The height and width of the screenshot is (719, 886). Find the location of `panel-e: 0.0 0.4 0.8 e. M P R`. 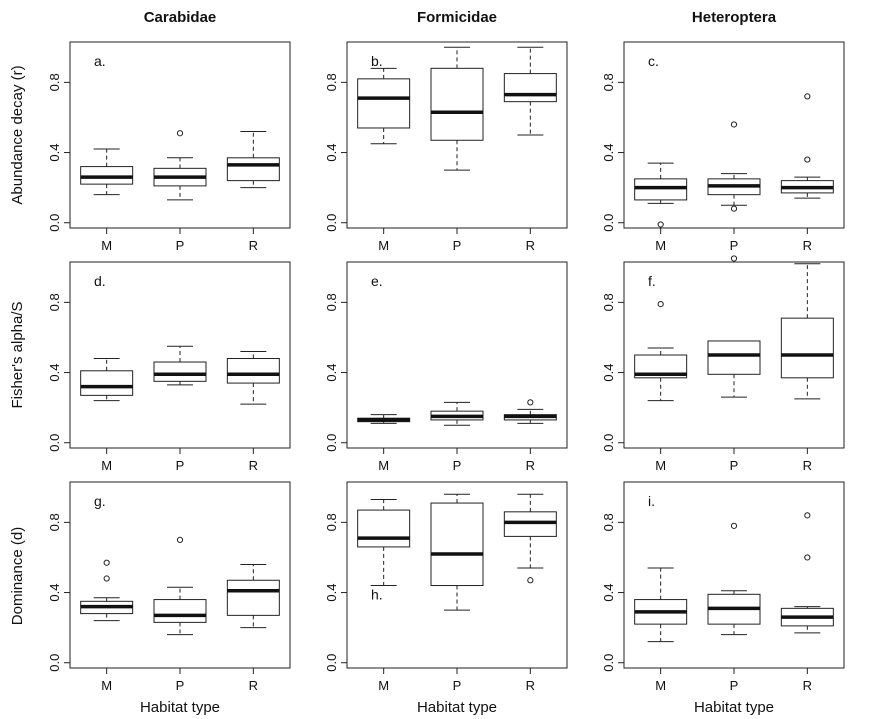

panel-e: 0.0 0.4 0.8 e. M P R is located at coordinates (446, 367).